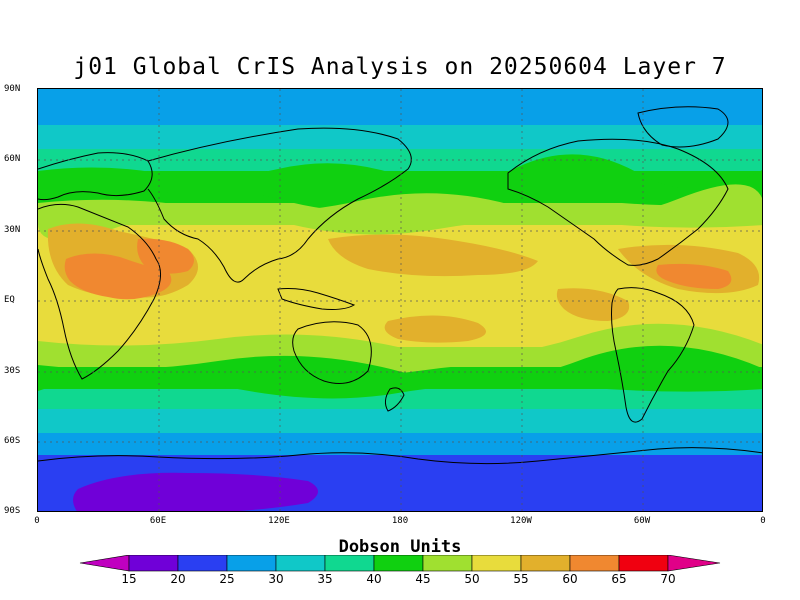  What do you see at coordinates (12, 511) in the screenshot?
I see `lat-tick-label: 90S` at bounding box center [12, 511].